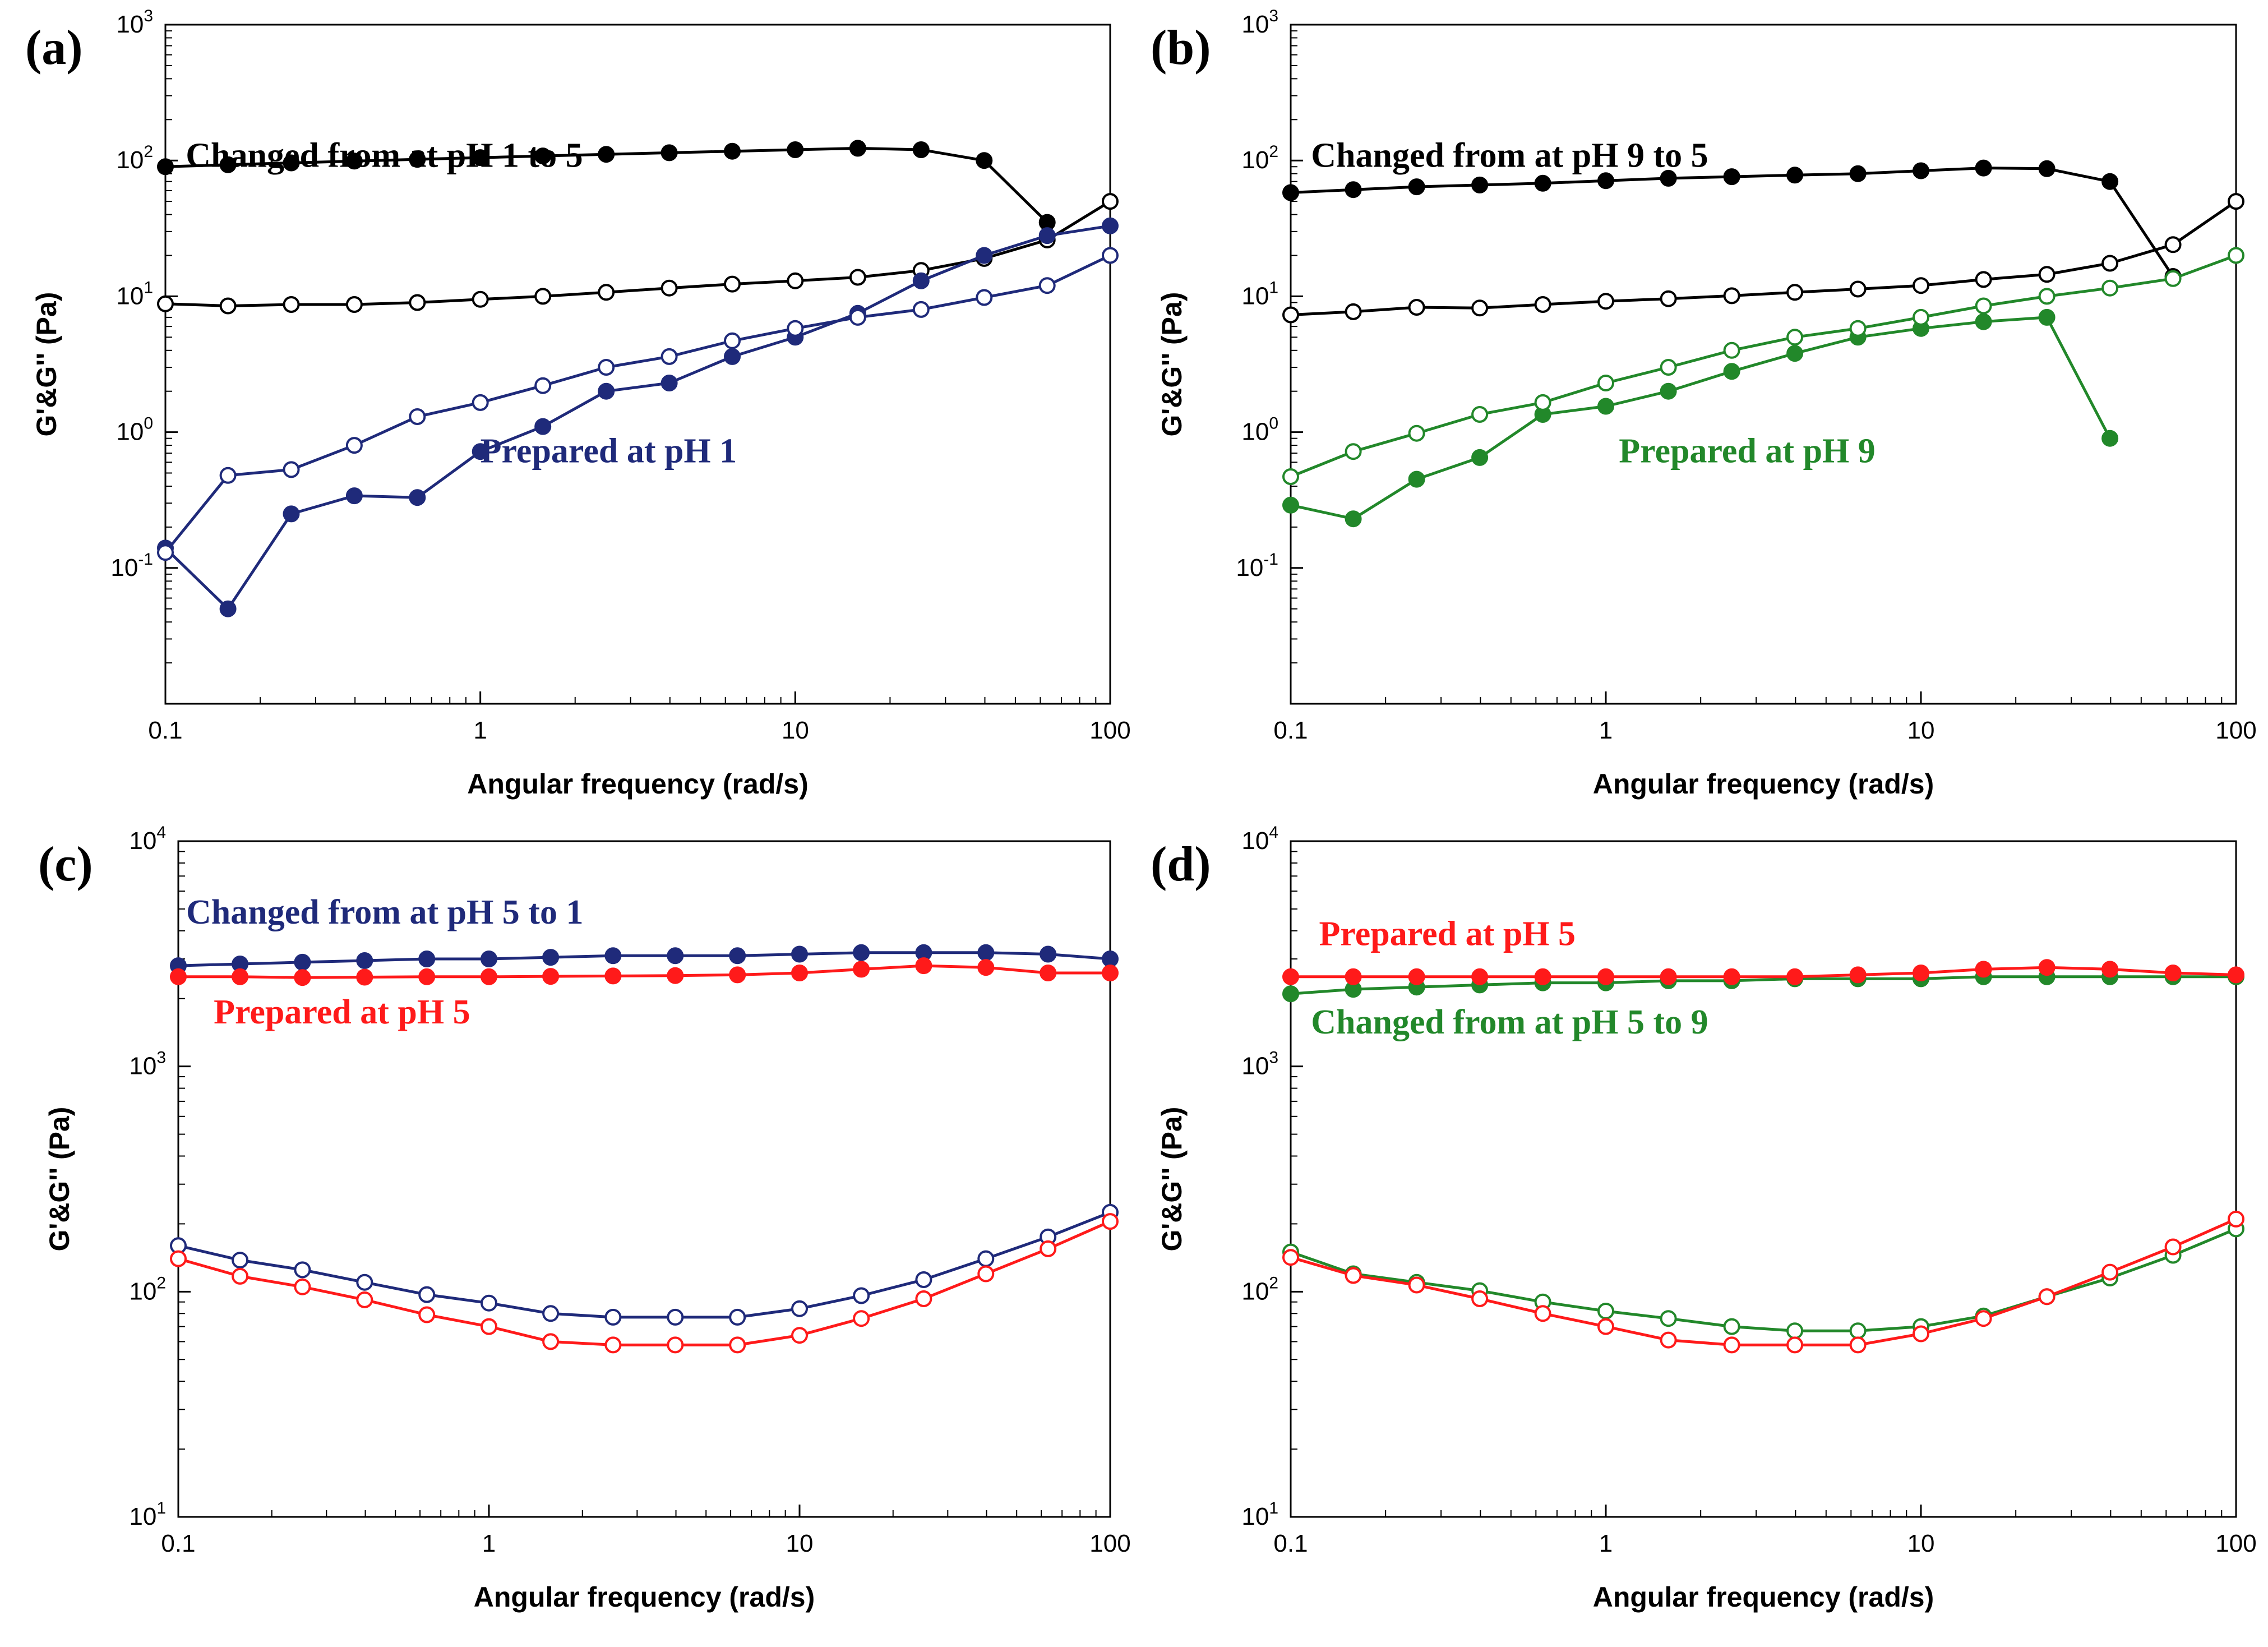 This screenshot has width=2268, height=1647. Describe the element at coordinates (54, 48) in the screenshot. I see `panel-label: (a)` at that location.